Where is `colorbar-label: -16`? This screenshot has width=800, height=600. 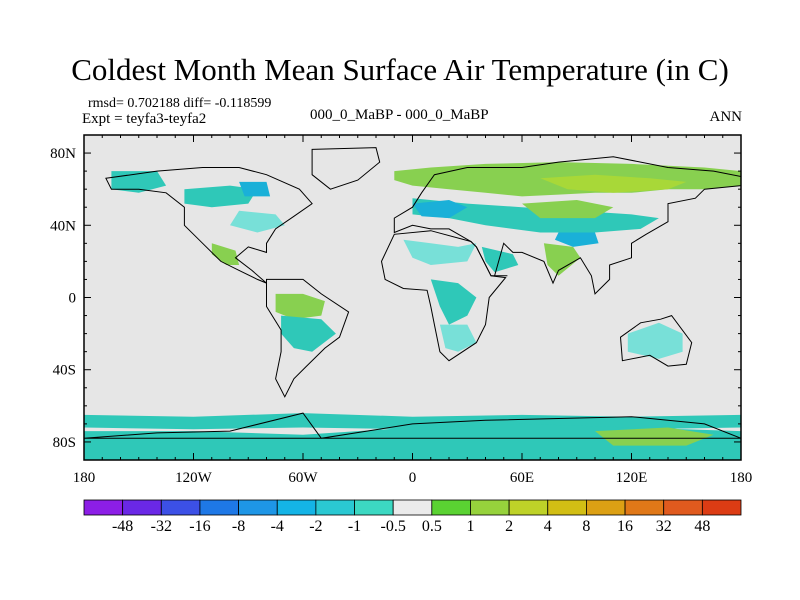 colorbar-label: -16 is located at coordinates (200, 526).